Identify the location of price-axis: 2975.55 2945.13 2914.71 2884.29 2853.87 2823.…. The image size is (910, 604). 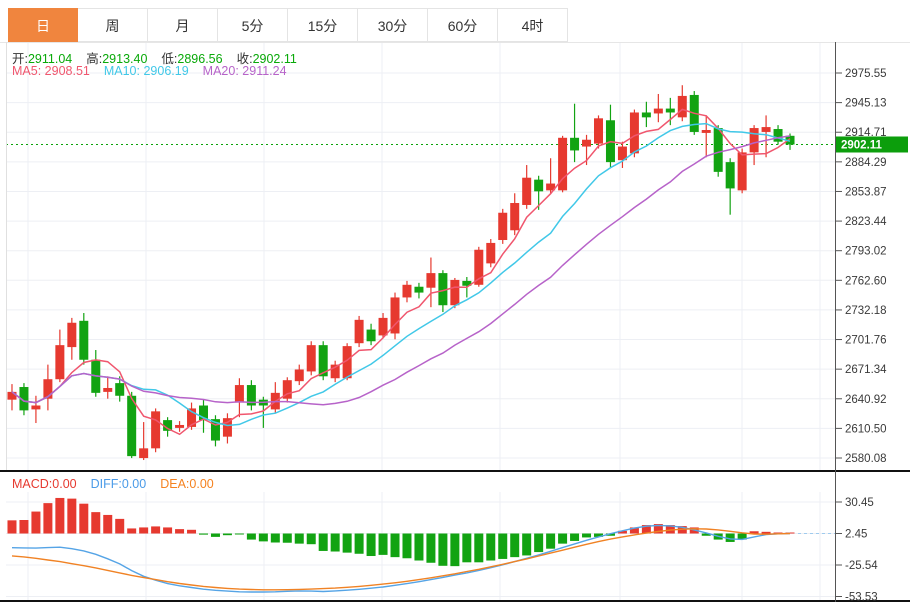
(861, 266).